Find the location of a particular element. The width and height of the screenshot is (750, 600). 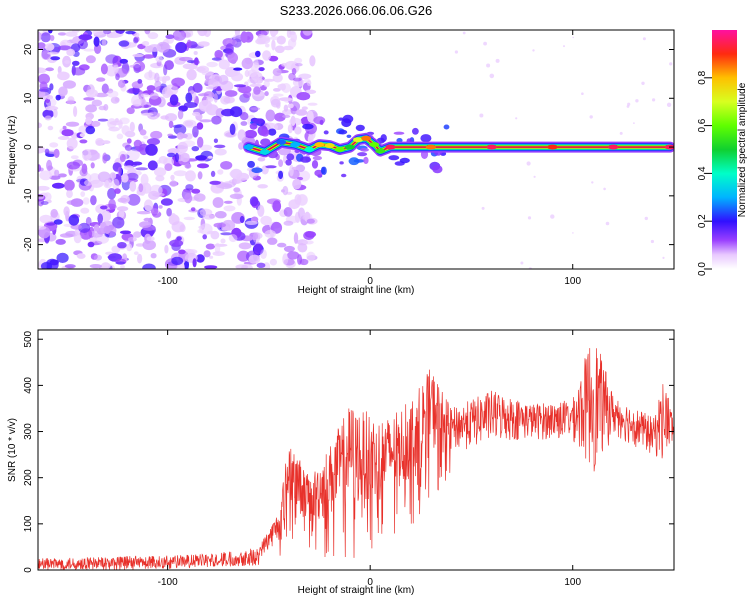

x-tick-label: 0 is located at coordinates (370, 582).